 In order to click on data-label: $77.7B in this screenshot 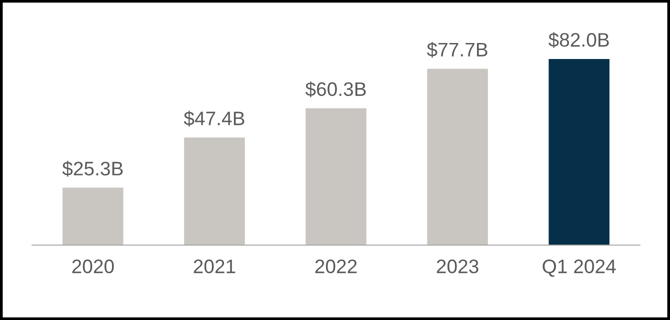, I will do `click(457, 50)`.